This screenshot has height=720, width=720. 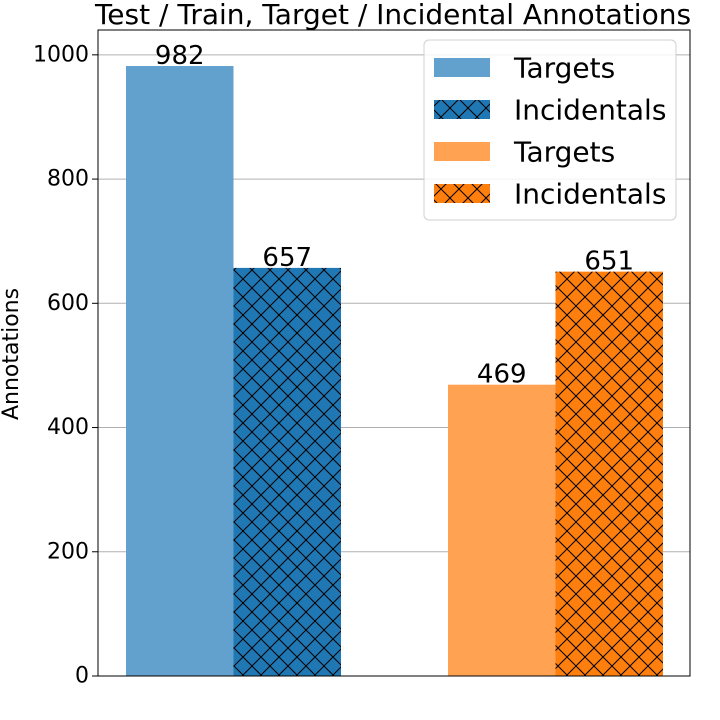 I want to click on y-tick-label-0: 0, so click(x=82, y=676).